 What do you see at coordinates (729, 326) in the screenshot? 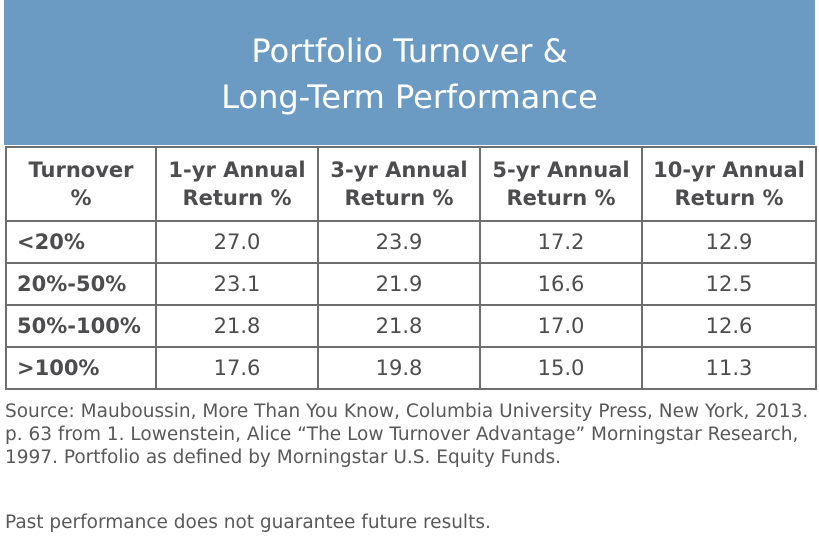
I see `table-cell: 12.6` at bounding box center [729, 326].